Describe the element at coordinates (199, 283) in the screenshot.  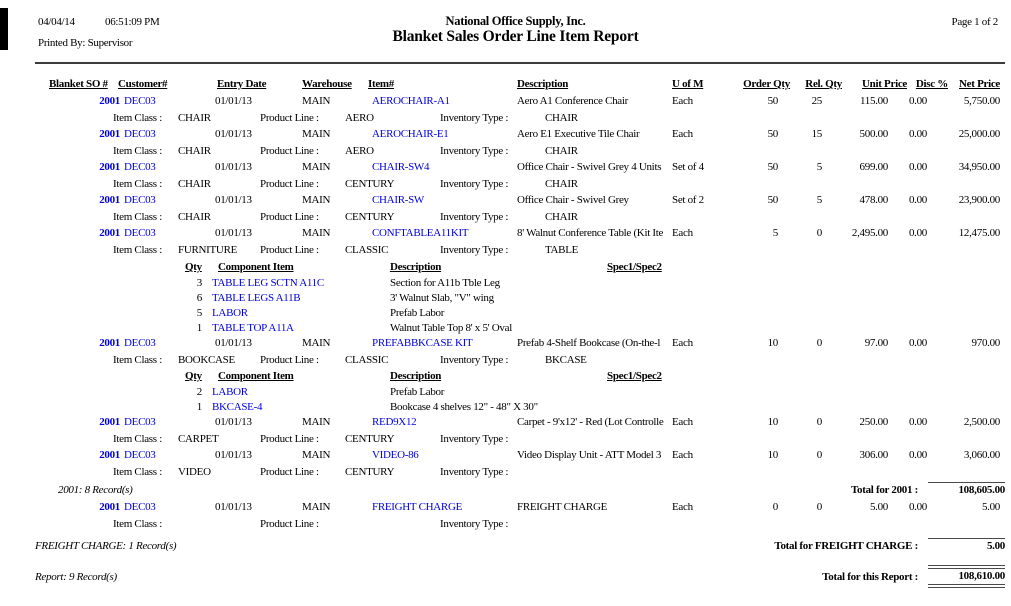
I see `comp-qty-value: 3` at that location.